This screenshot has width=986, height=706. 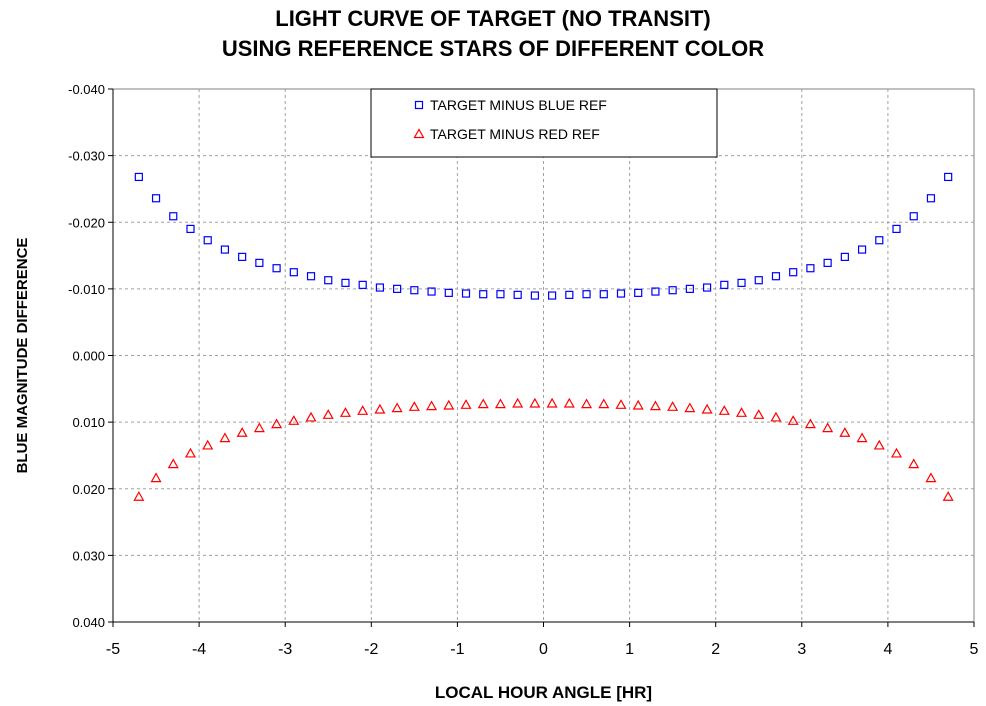 What do you see at coordinates (285, 649) in the screenshot?
I see `x-tick-label: -3` at bounding box center [285, 649].